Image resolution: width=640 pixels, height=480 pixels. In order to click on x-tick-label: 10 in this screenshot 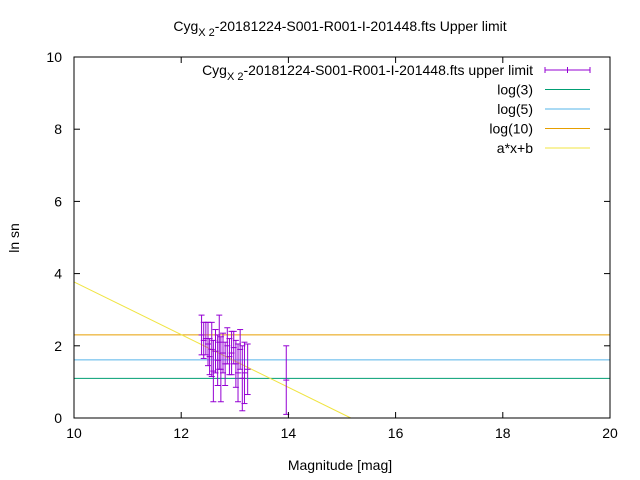, I will do `click(74, 433)`.